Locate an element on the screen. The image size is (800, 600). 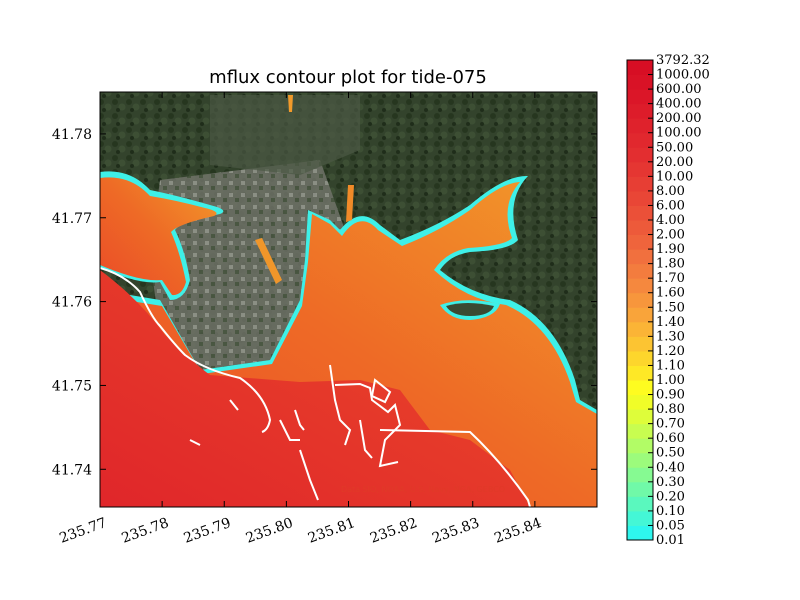
chart-title: mflux contour plot for tide-075 is located at coordinates (348, 77).